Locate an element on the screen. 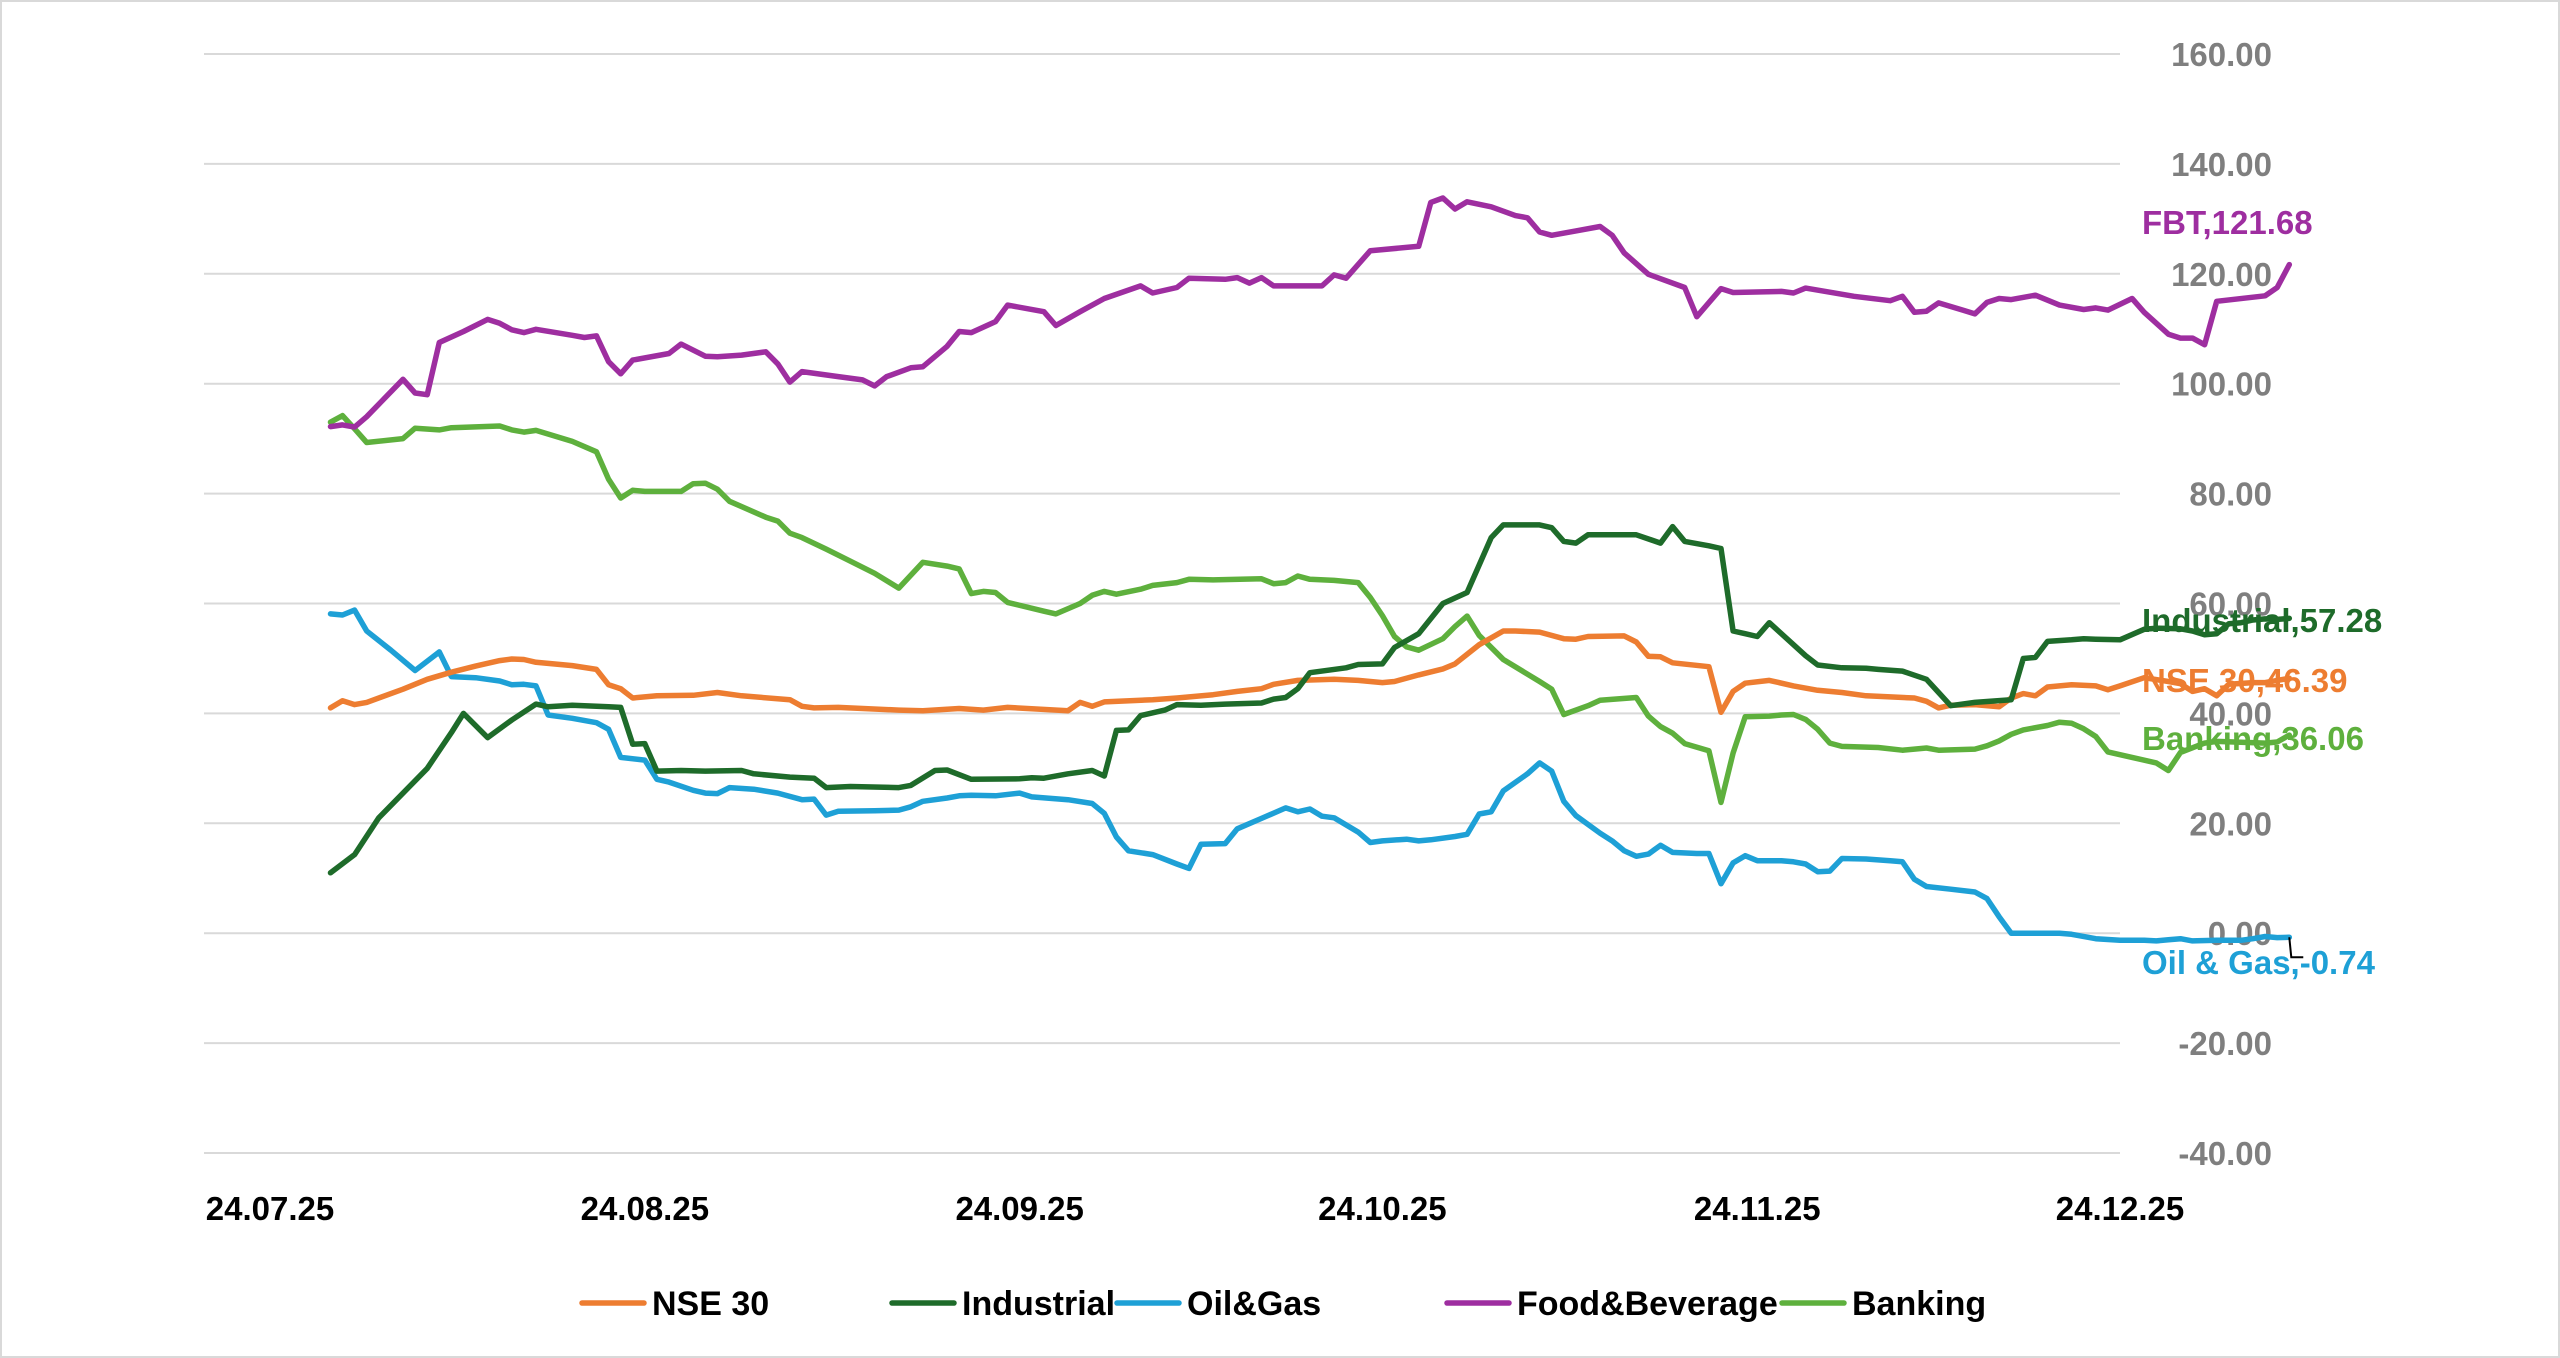  legend-label-banking: Banking is located at coordinates (1919, 1304).